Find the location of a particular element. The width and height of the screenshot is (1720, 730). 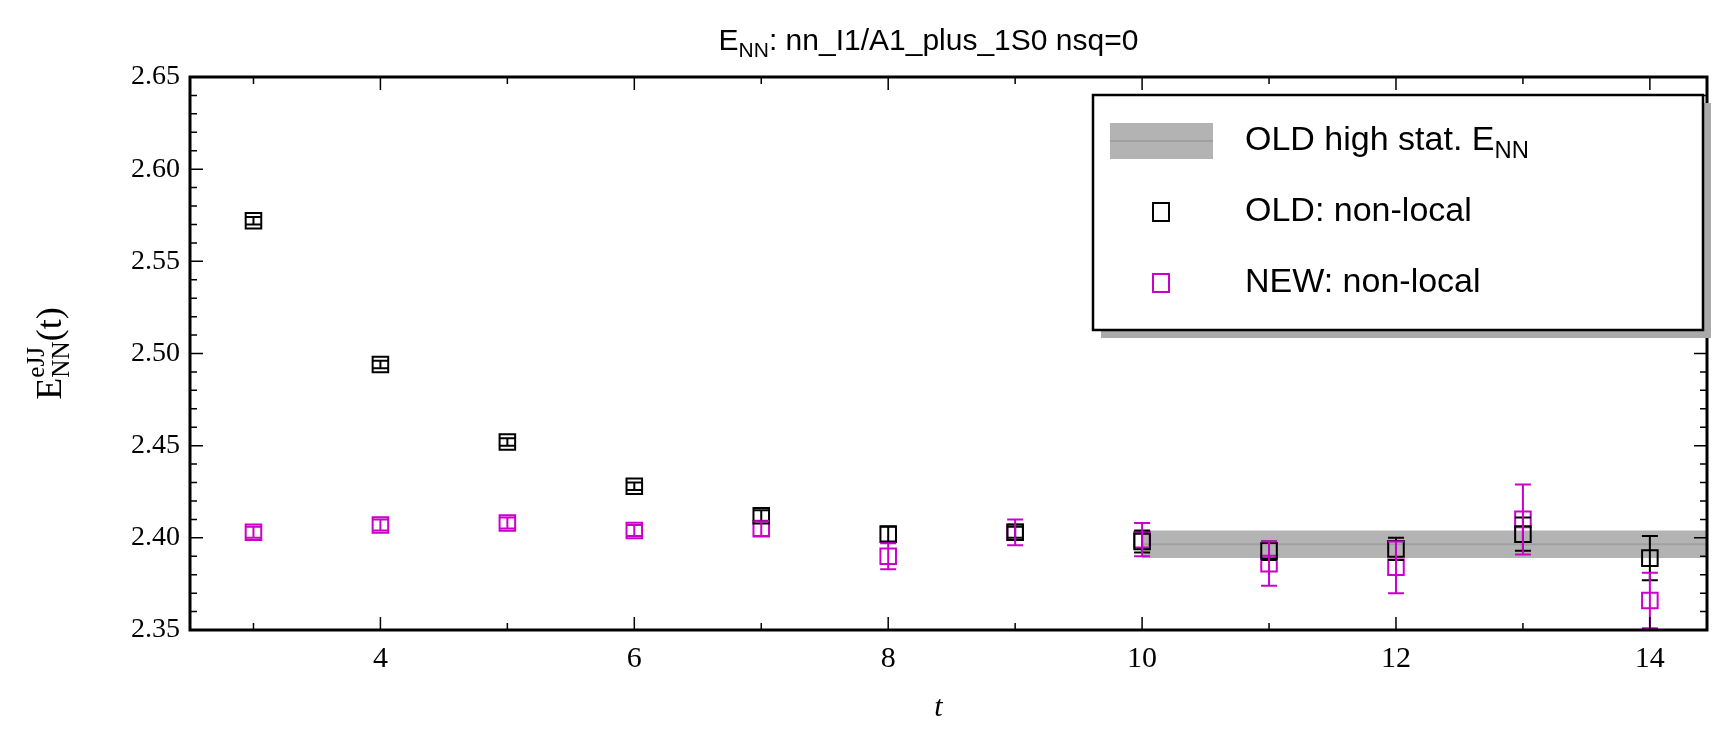

x-tick-label: 4 is located at coordinates (380, 656).